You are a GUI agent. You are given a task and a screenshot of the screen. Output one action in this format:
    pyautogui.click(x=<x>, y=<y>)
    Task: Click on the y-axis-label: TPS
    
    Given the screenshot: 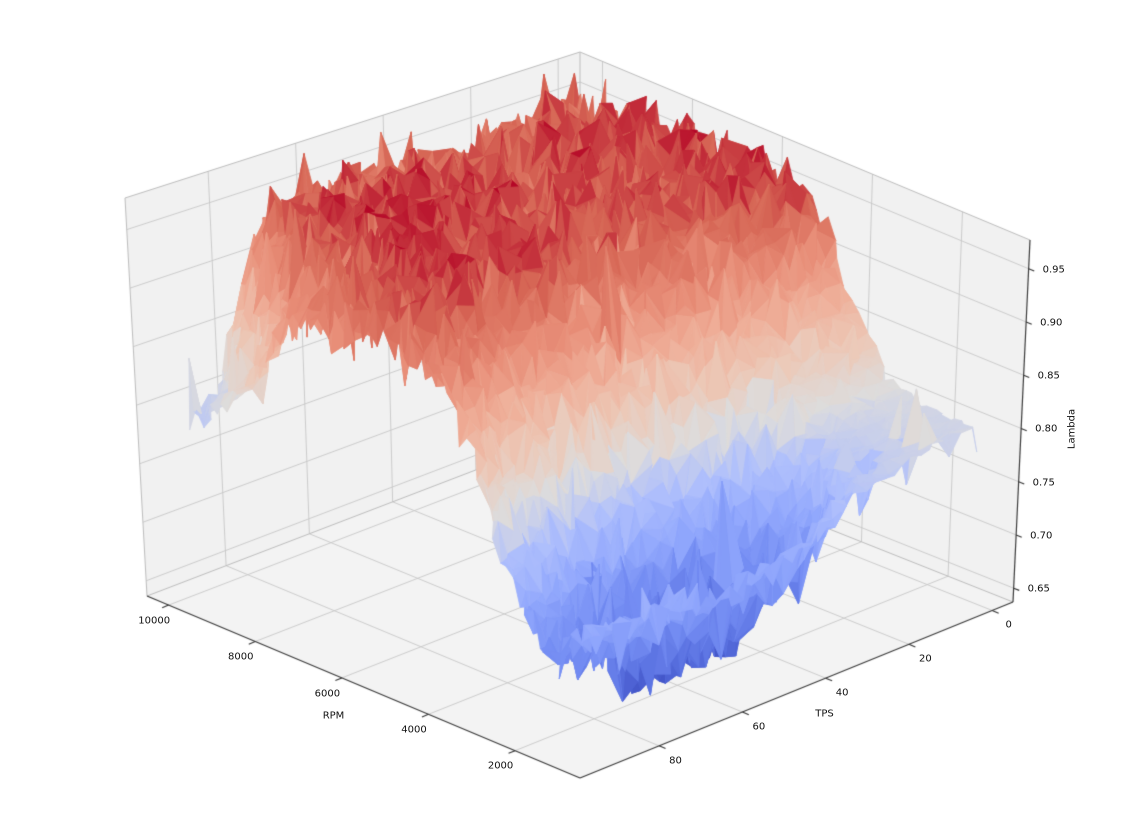 What is the action you would take?
    pyautogui.click(x=824, y=714)
    